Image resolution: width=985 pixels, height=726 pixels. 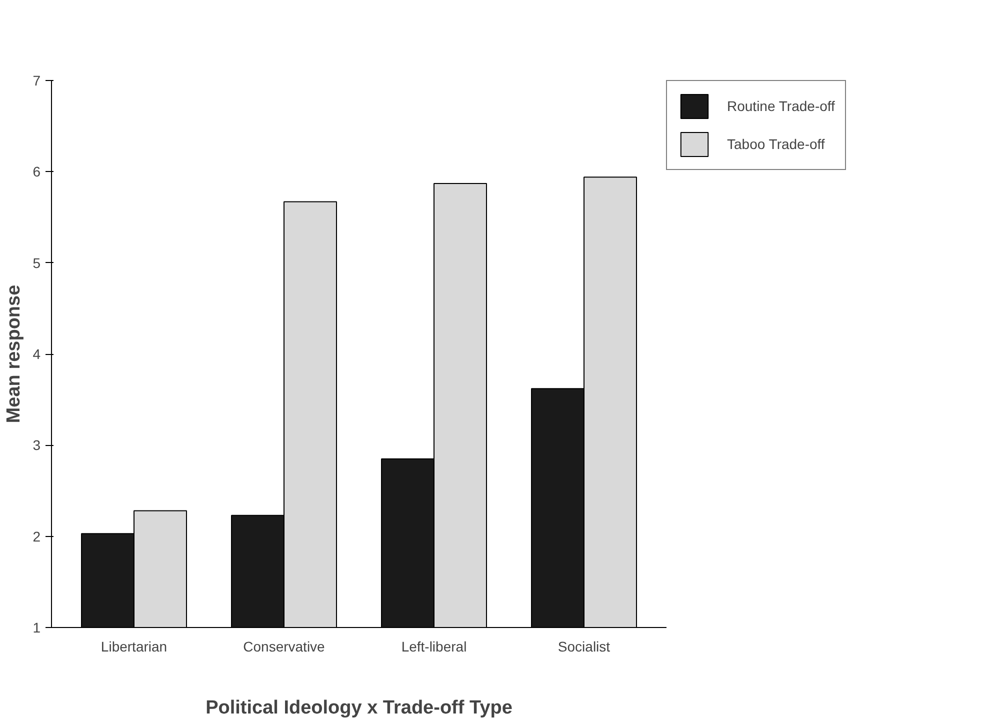 I want to click on x-tick-label: Libertarian, so click(x=134, y=646).